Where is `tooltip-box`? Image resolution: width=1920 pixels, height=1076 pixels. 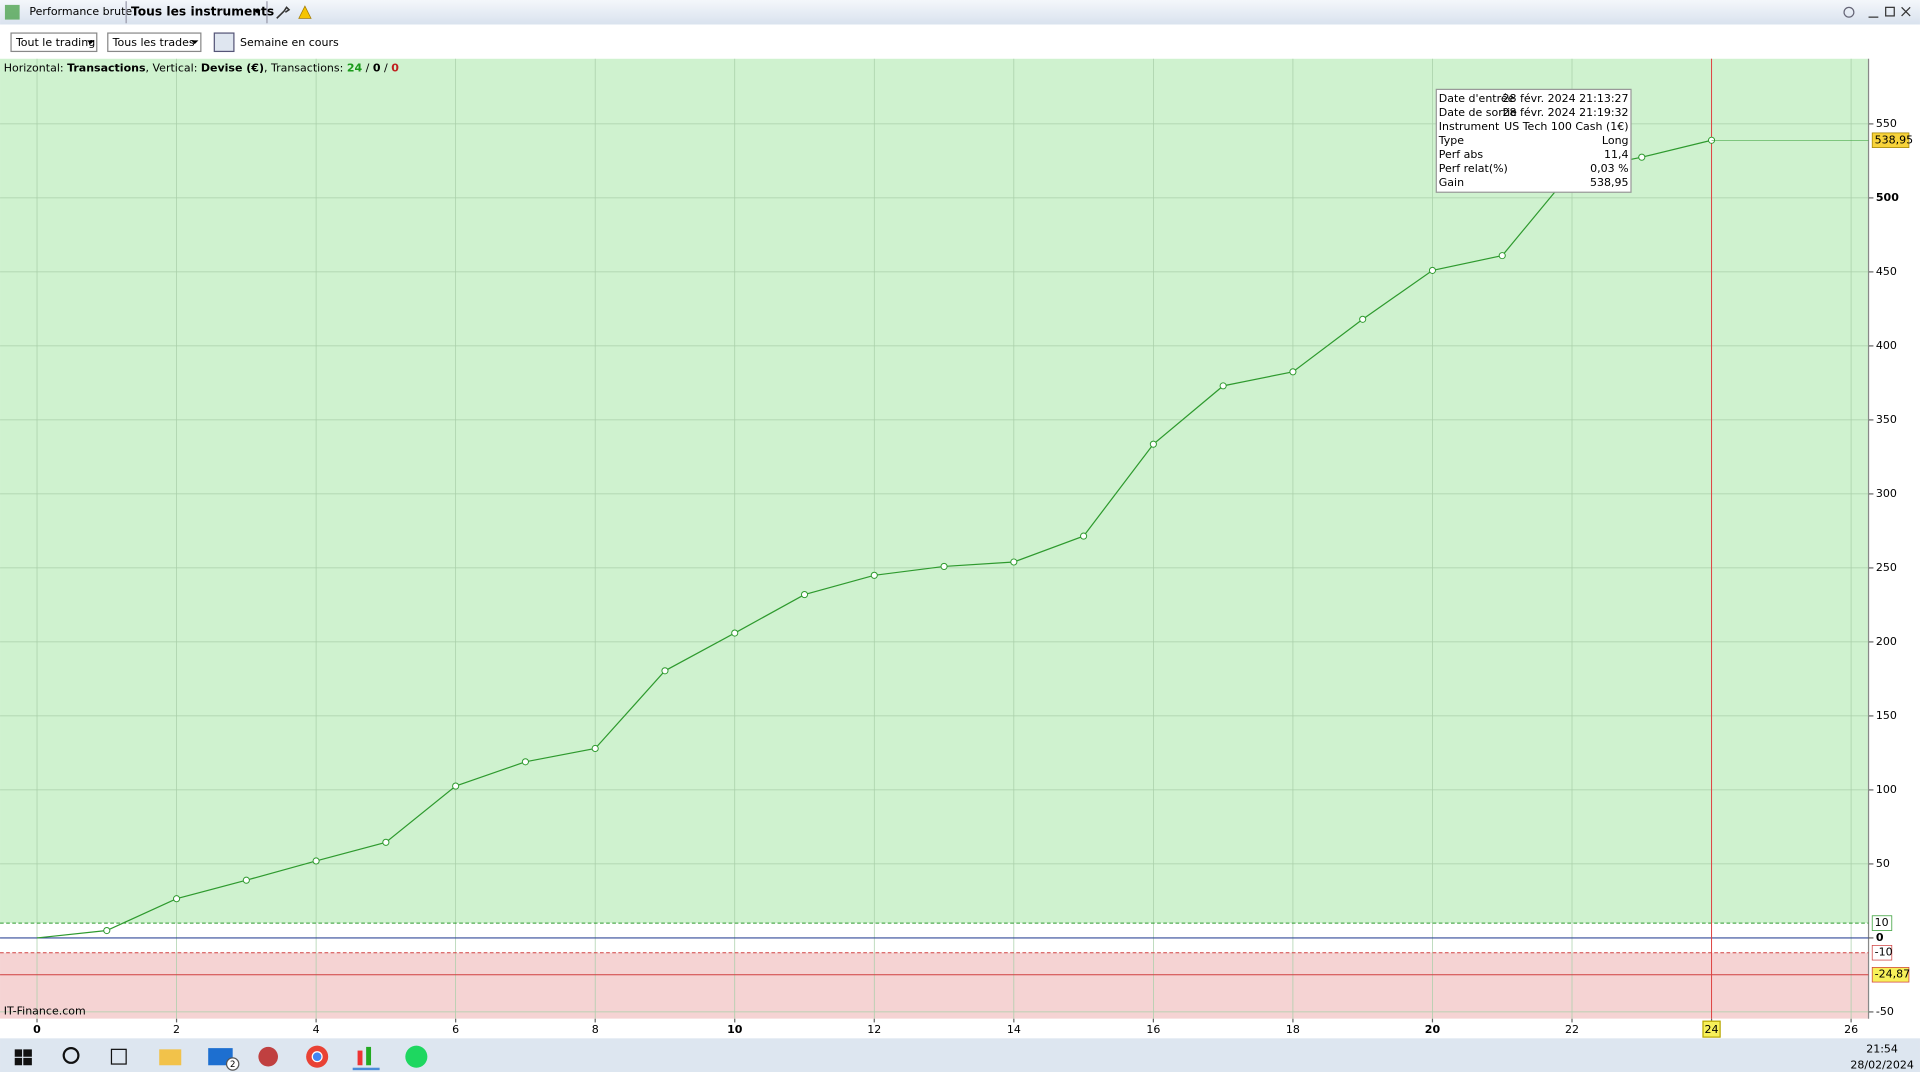 tooltip-box is located at coordinates (1533, 140).